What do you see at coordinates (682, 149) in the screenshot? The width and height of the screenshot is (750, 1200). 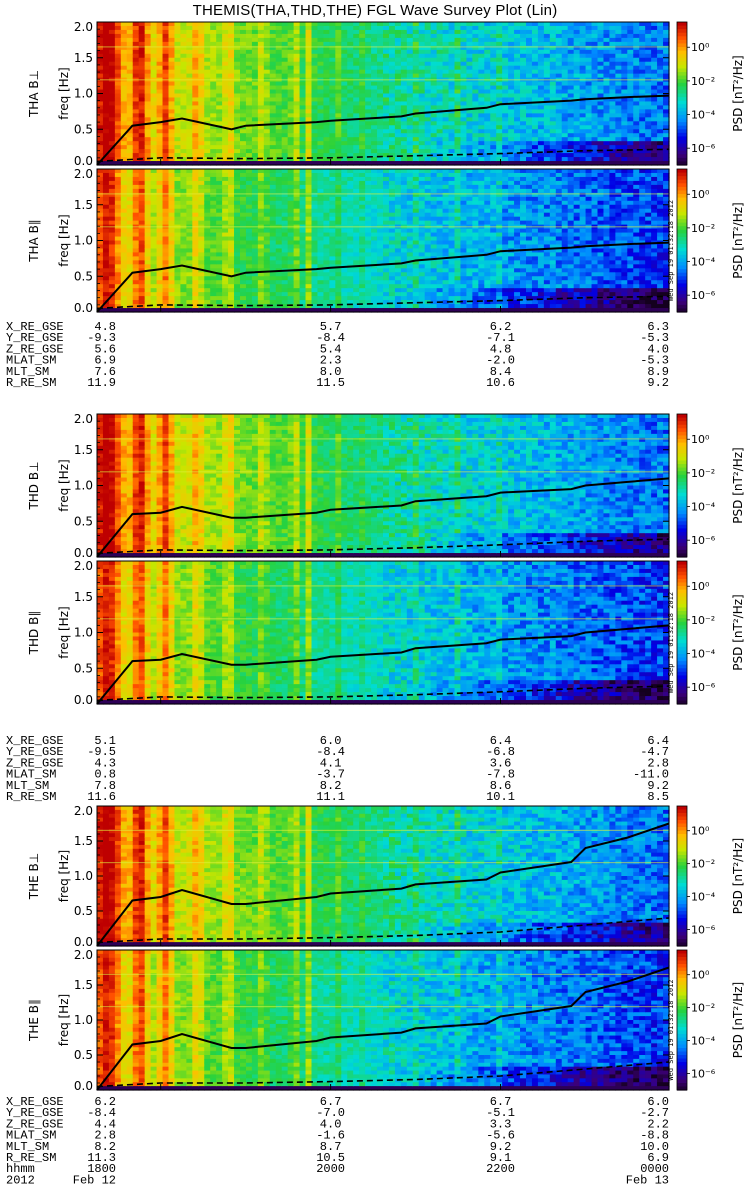 I see `colorbar-segment` at bounding box center [682, 149].